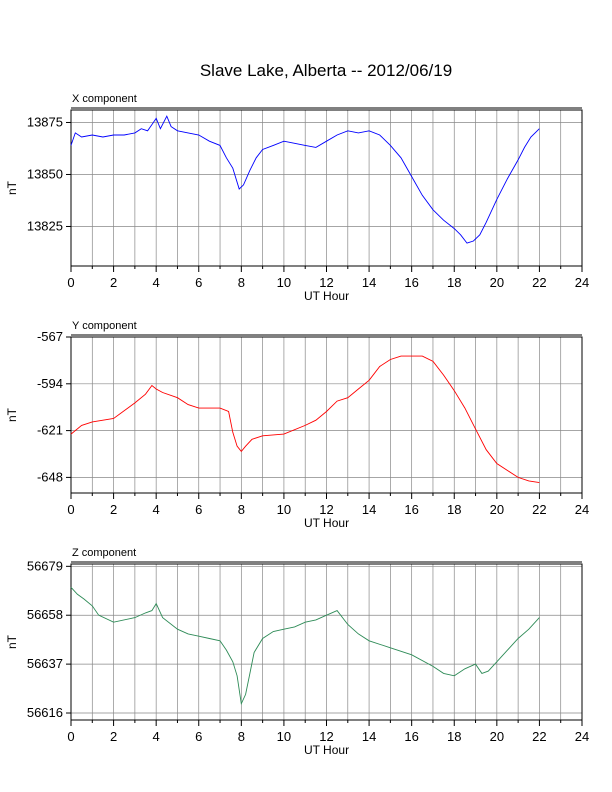 The width and height of the screenshot is (612, 792). What do you see at coordinates (104, 99) in the screenshot?
I see `panel-label: X component` at bounding box center [104, 99].